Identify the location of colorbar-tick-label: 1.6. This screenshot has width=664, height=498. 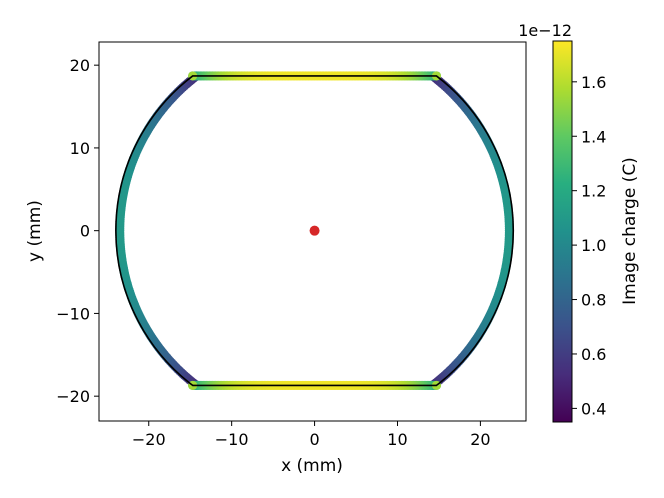
(593, 82).